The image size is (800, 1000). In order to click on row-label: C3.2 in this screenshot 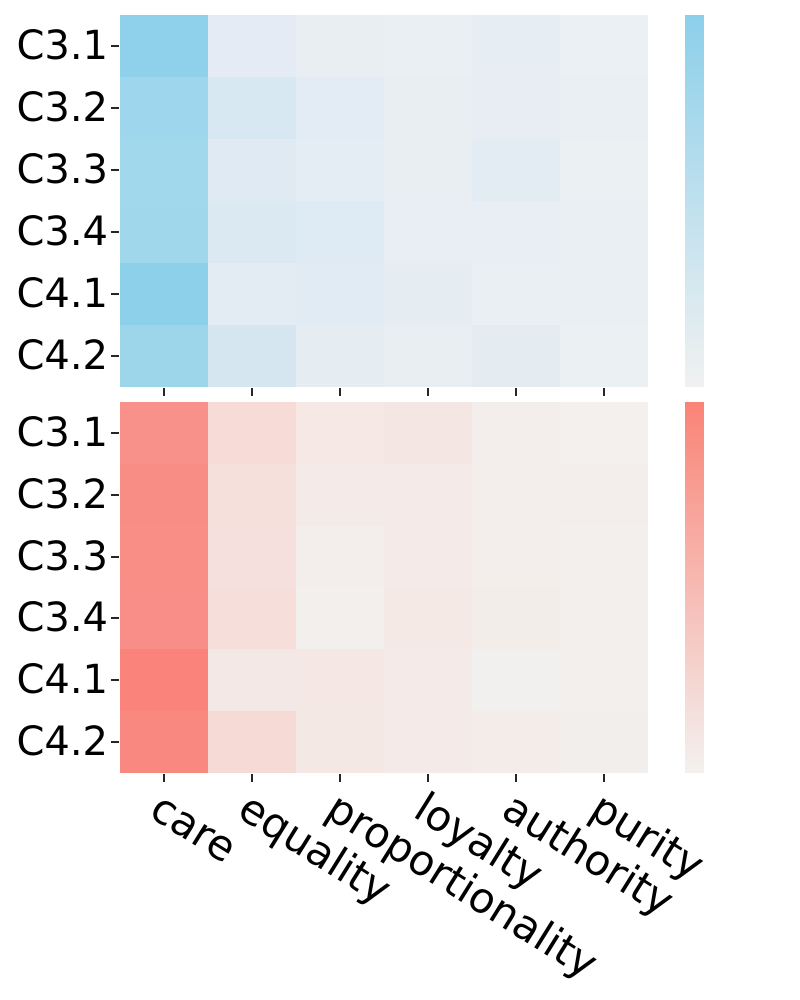, I will do `click(62, 108)`.